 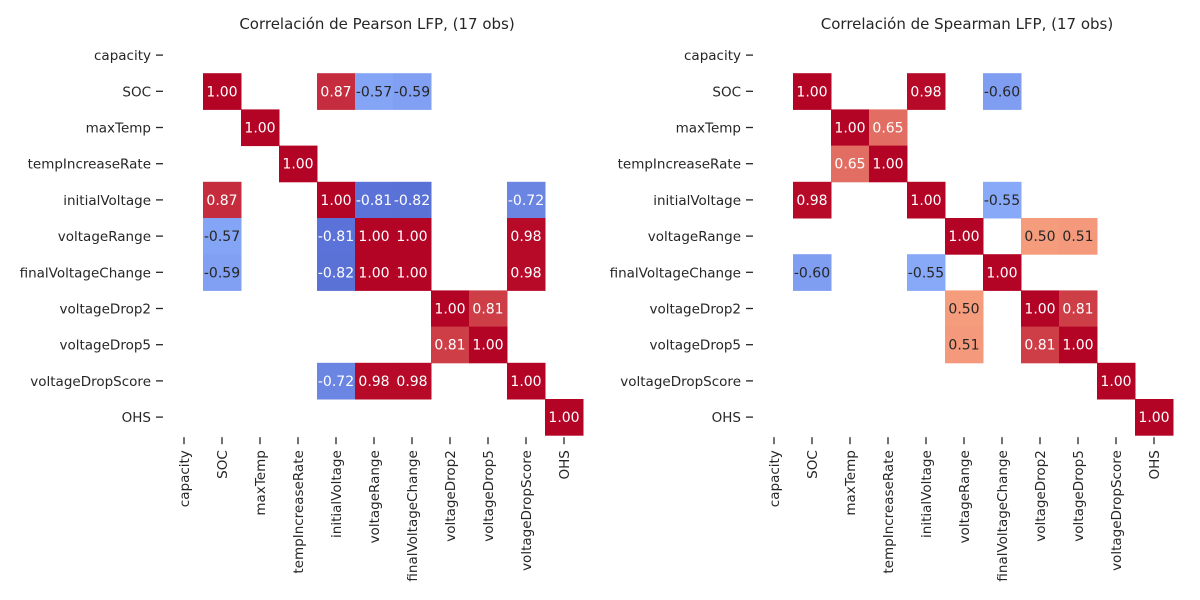 I want to click on pearson-cell-max-temp-max-temp, so click(x=260, y=128).